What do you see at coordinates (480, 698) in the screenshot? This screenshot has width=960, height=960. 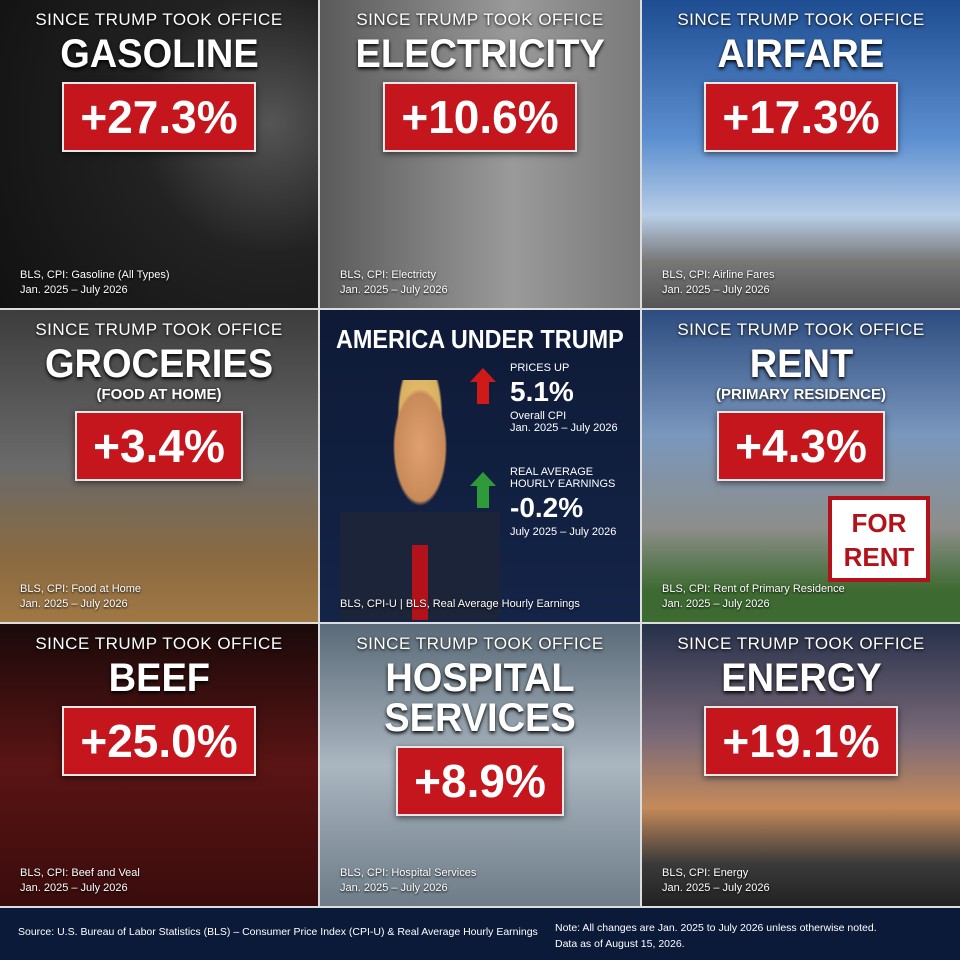 I see `title: HOSPITAL SERVICES` at bounding box center [480, 698].